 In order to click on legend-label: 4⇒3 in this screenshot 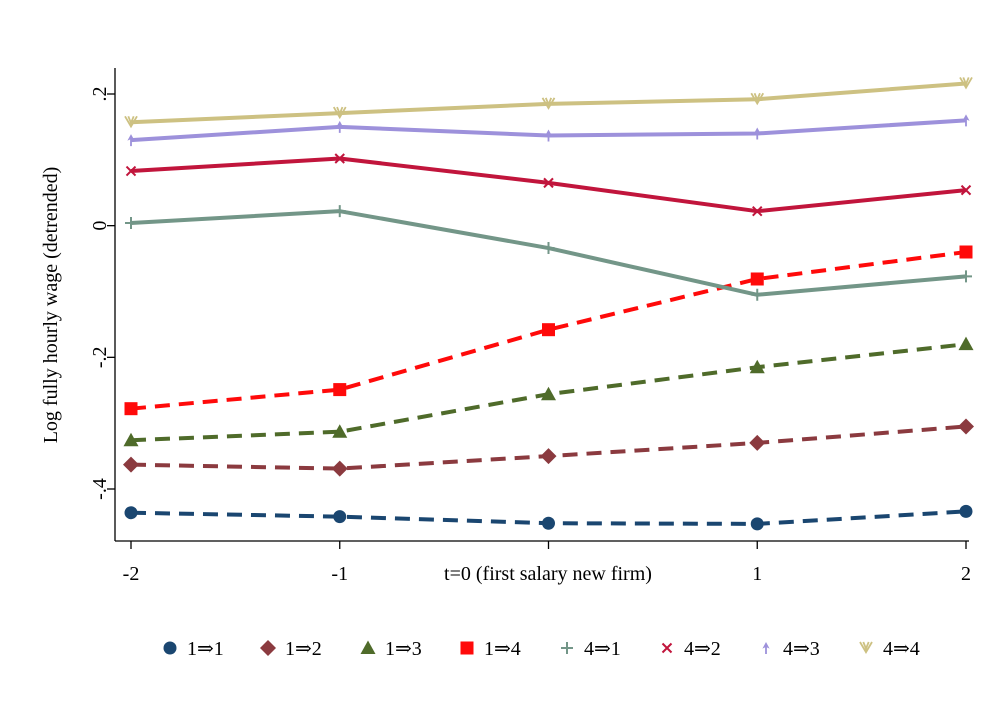, I will do `click(801, 649)`.